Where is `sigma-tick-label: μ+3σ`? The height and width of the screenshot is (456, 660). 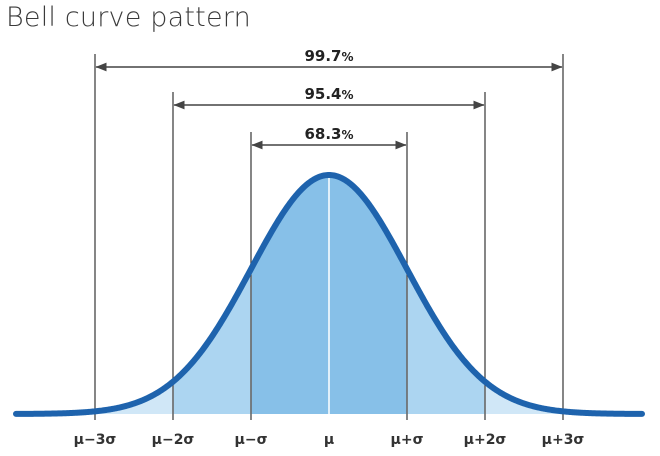 sigma-tick-label: μ+3σ is located at coordinates (563, 440).